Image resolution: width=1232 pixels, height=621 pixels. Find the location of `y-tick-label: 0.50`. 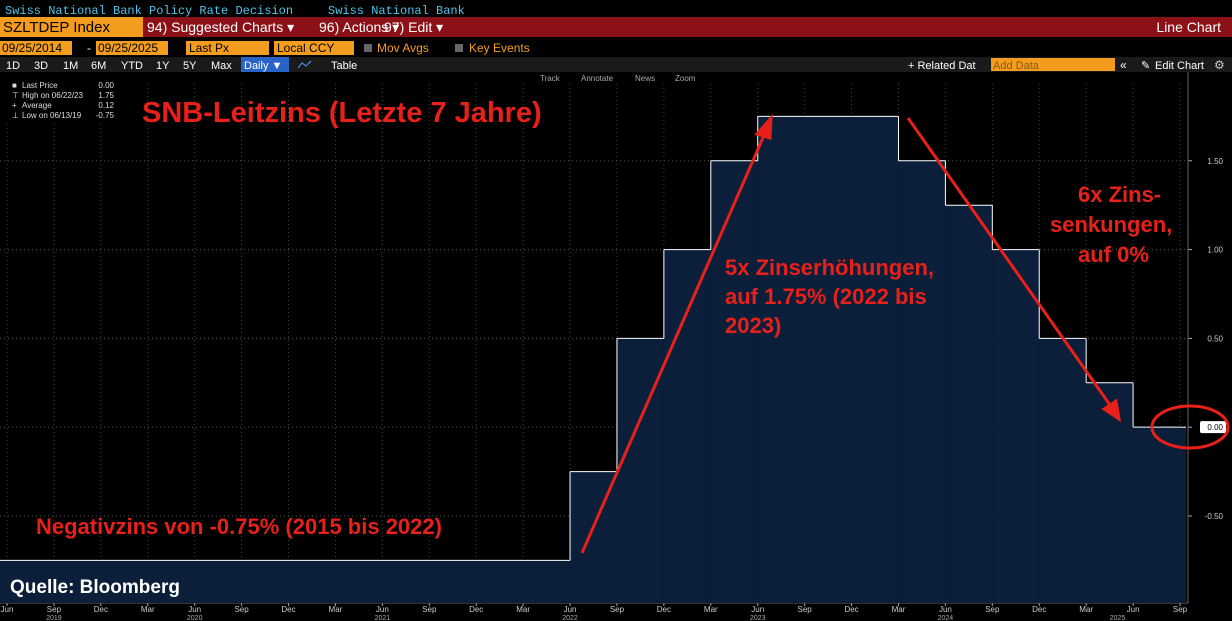

y-tick-label: 0.50 is located at coordinates (1215, 338).